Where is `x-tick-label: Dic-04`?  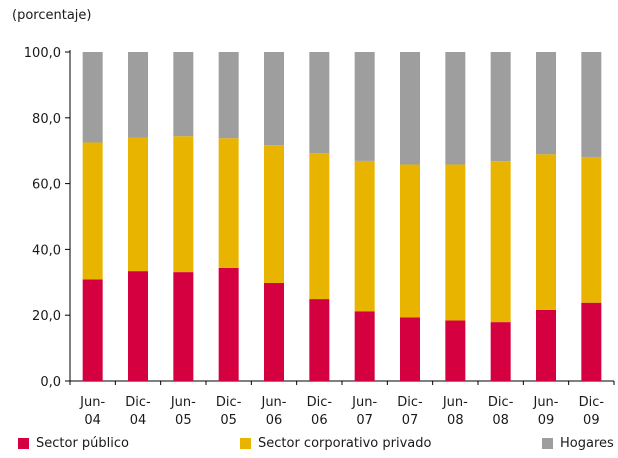 x-tick-label: Dic-04 is located at coordinates (138, 411).